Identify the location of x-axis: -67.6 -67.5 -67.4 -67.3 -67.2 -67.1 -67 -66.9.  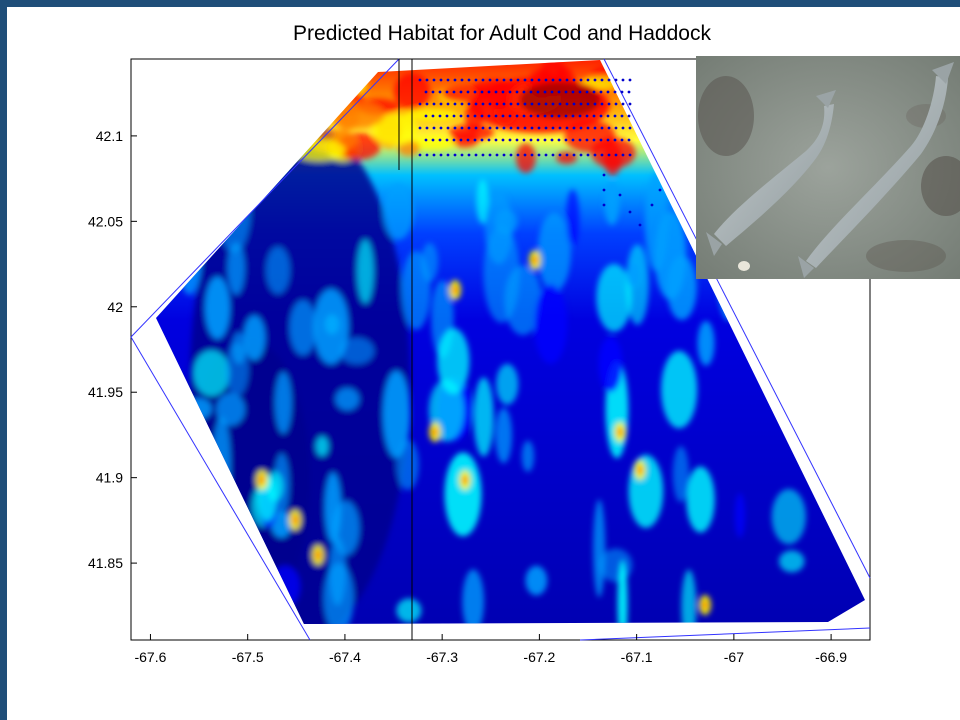
(490, 649).